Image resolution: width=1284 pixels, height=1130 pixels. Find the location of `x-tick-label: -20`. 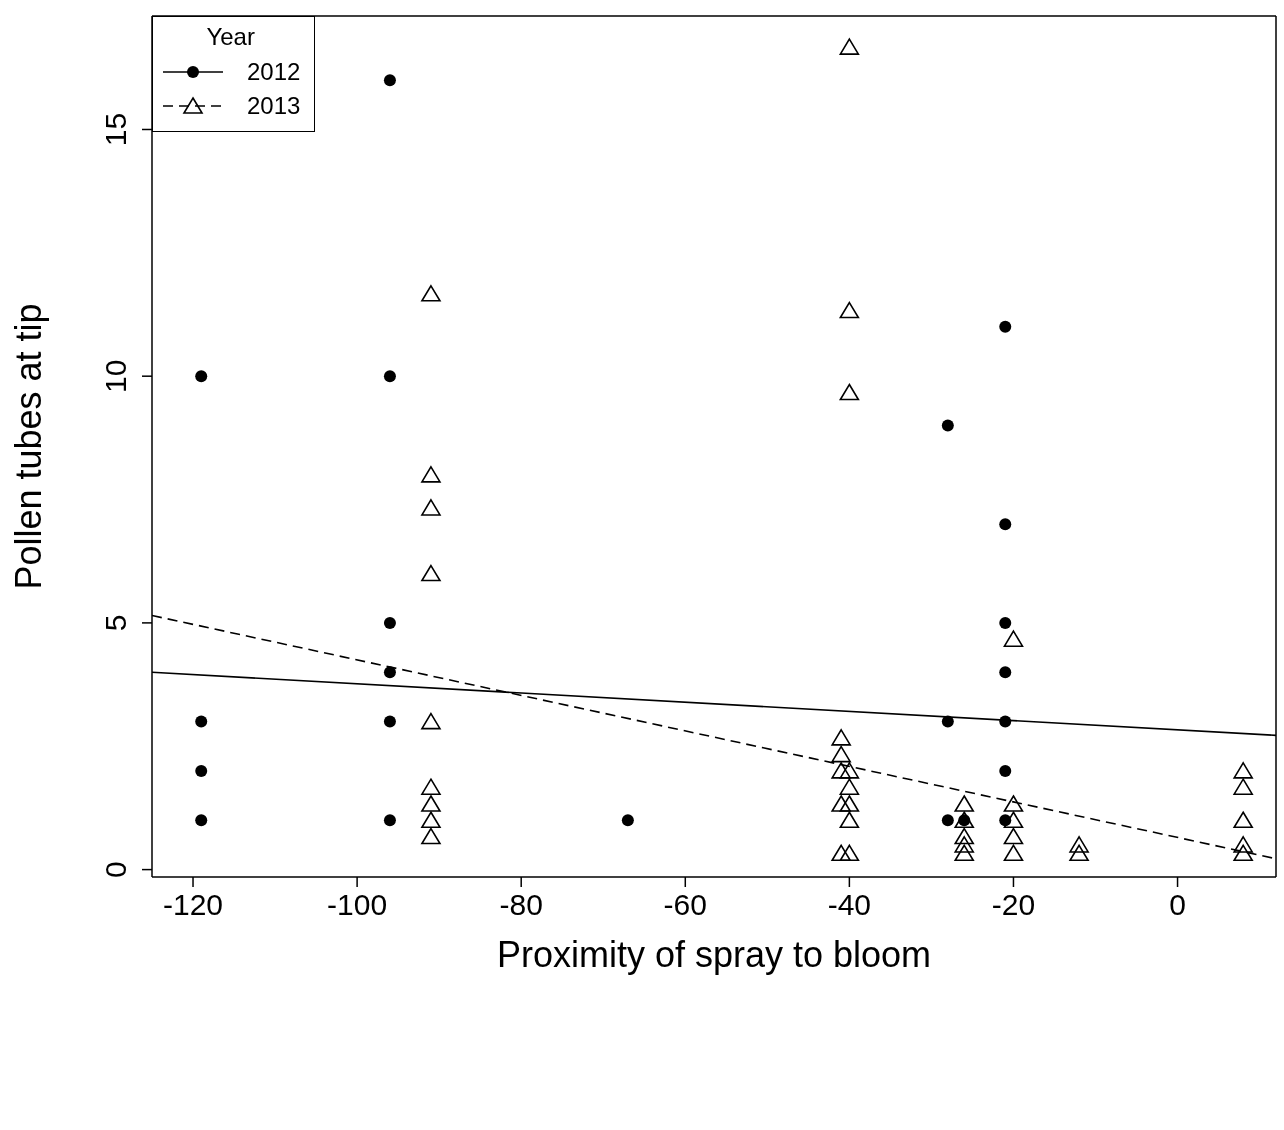

x-tick-label: -20 is located at coordinates (1013, 904).